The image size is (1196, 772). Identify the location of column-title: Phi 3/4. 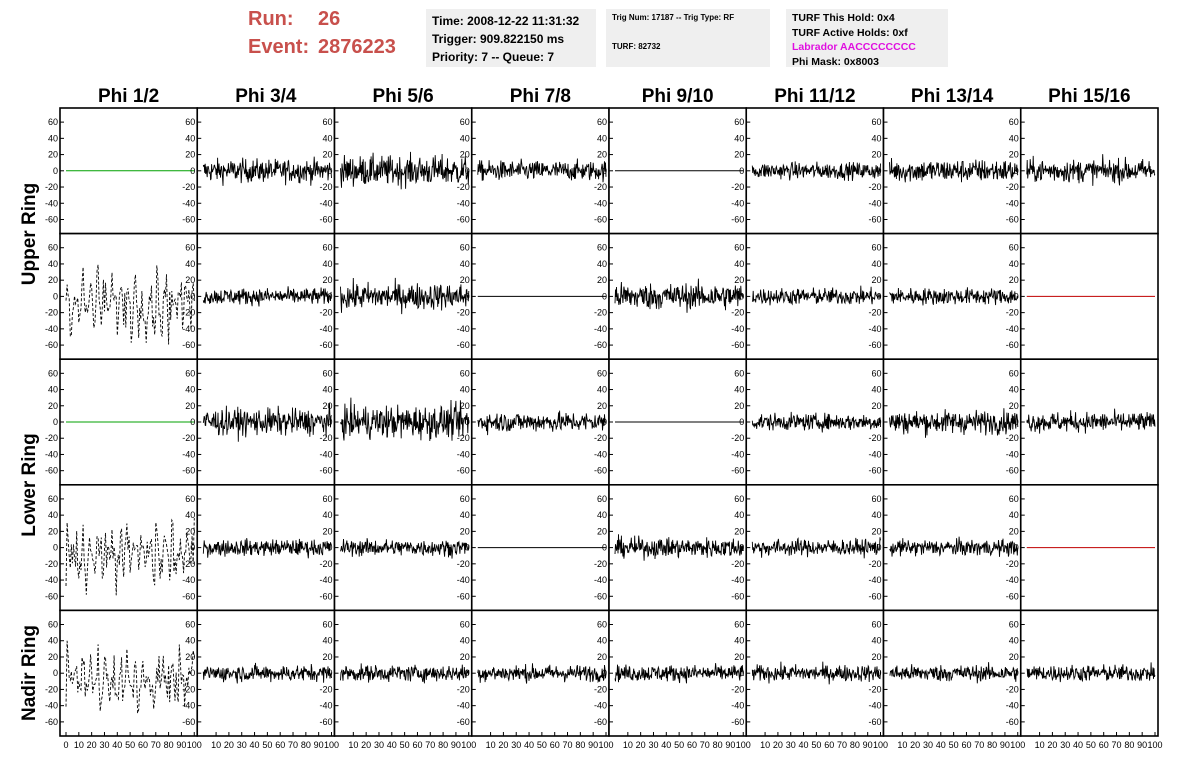
(266, 96).